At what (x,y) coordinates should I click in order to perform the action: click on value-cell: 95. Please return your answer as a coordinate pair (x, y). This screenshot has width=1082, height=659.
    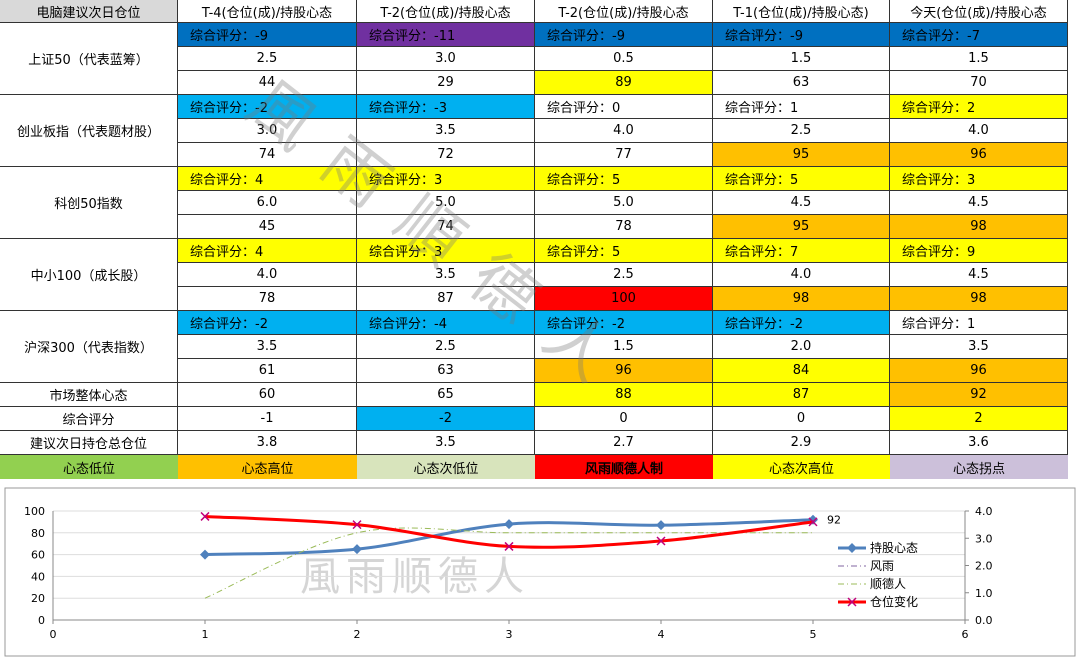
    Looking at the image, I should click on (801, 227).